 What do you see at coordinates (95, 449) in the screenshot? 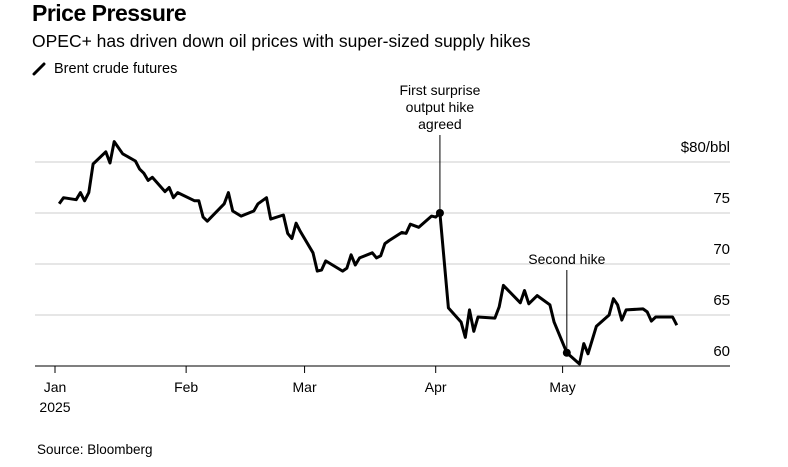
I see `source-note: Source: Bloomberg` at bounding box center [95, 449].